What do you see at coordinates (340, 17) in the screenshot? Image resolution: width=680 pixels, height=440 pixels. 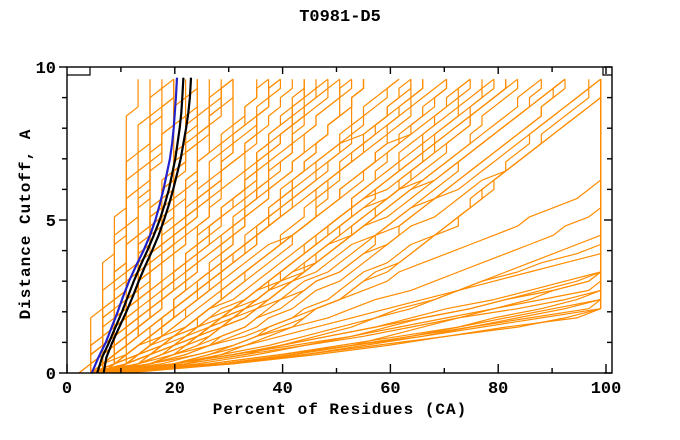 I see `page-title: T0981-D5` at bounding box center [340, 17].